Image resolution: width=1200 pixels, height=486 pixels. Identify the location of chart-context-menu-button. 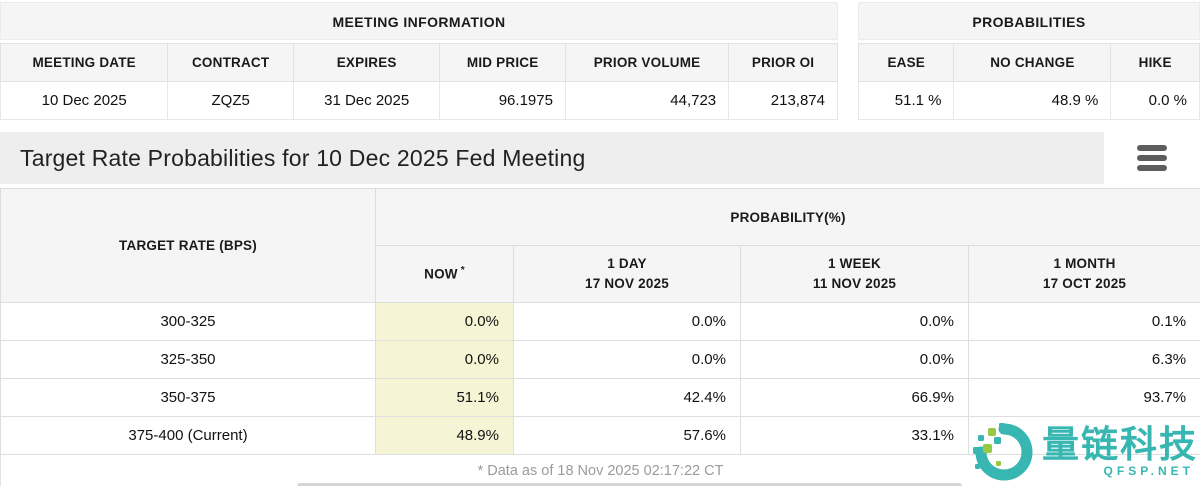
(1152, 158).